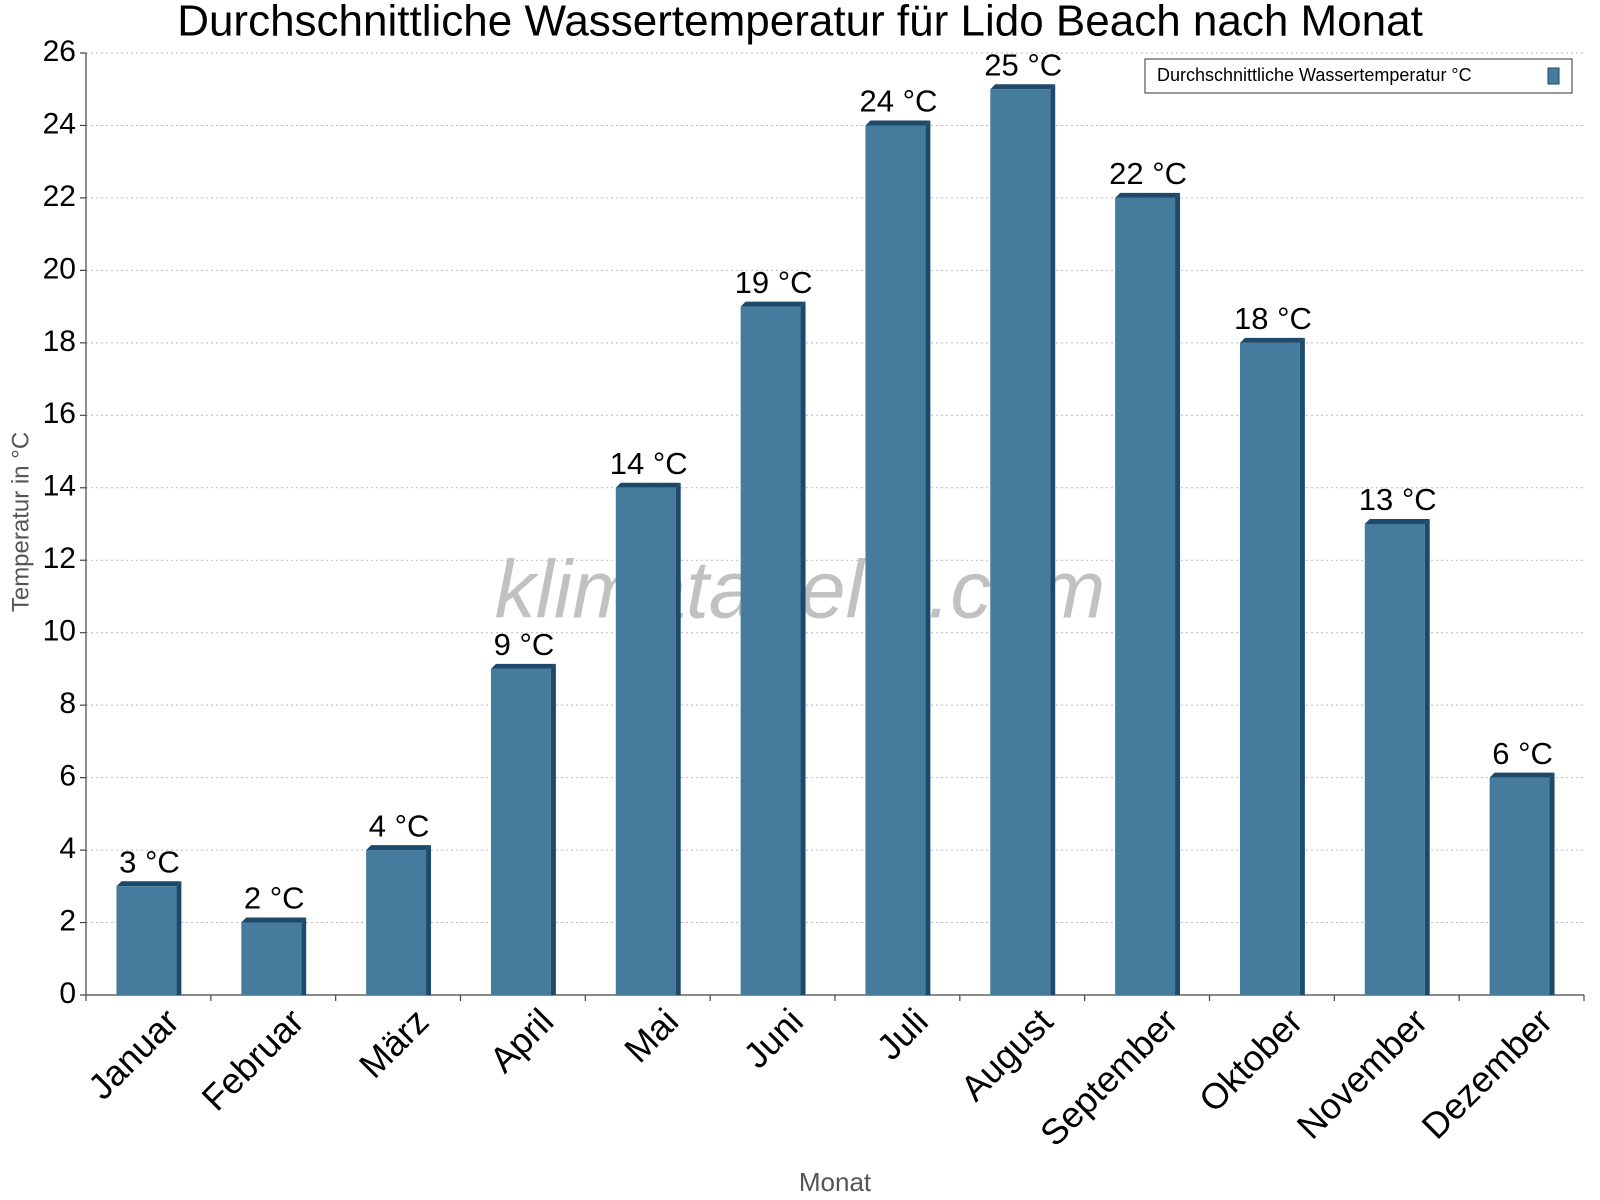 This screenshot has height=1200, width=1600. I want to click on x-tick-label: März, so click(394, 1043).